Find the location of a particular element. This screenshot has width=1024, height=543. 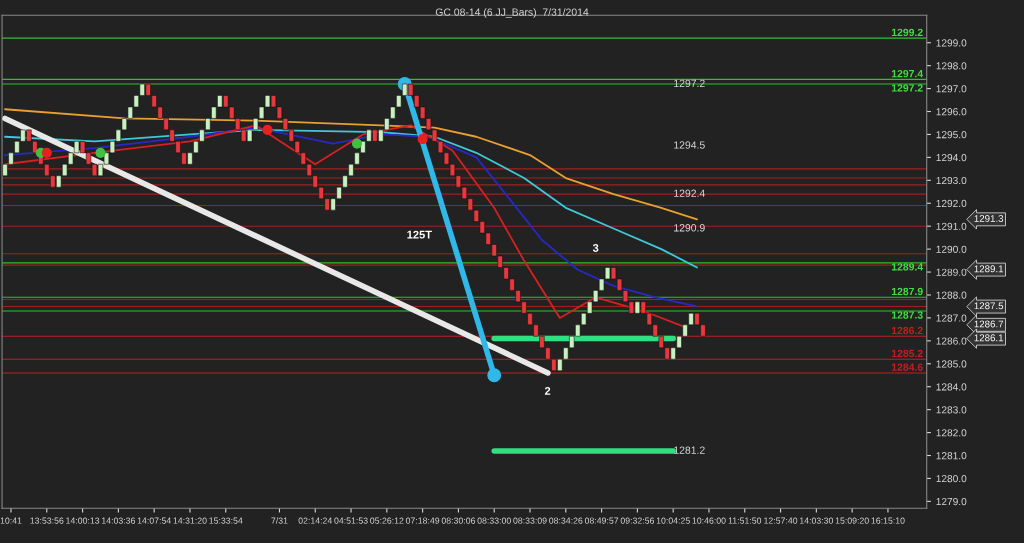

x-tick-label: 14:03:30 is located at coordinates (816, 520).